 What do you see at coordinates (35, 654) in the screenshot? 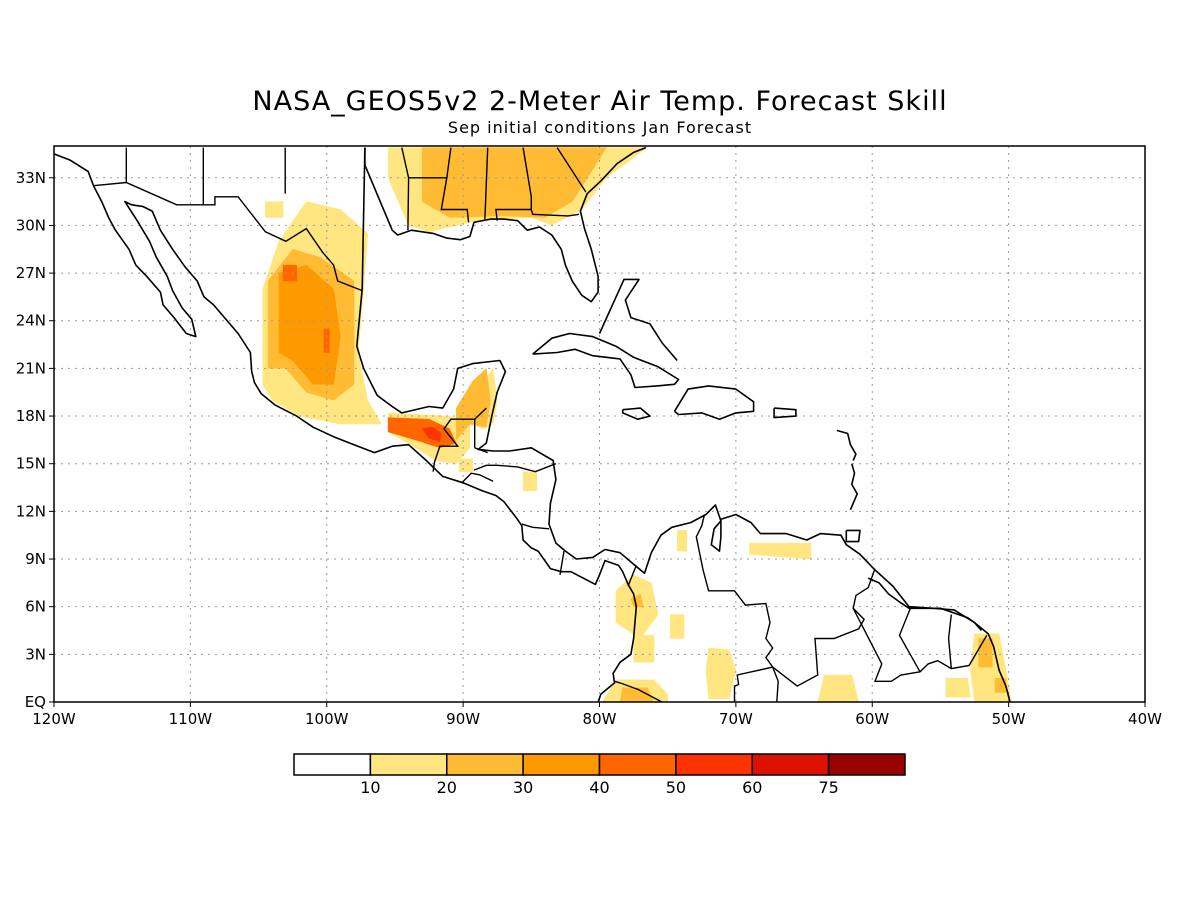
I see `latitude-tick-label: 3N` at bounding box center [35, 654].